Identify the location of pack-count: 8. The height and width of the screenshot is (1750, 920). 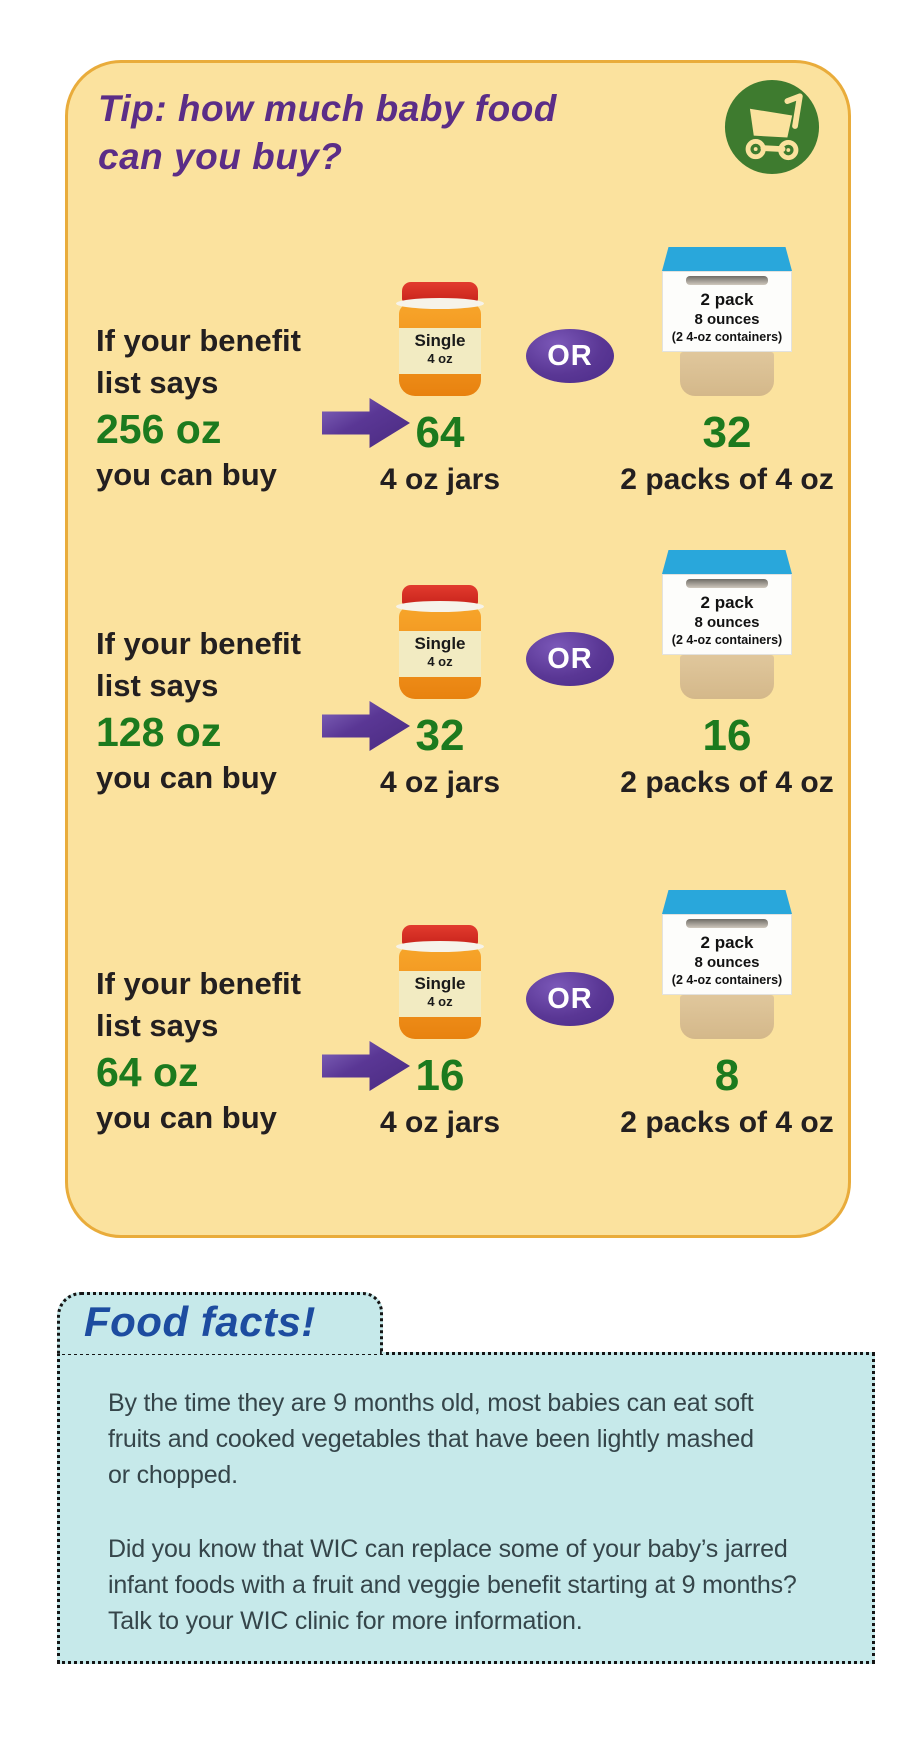
(727, 1075).